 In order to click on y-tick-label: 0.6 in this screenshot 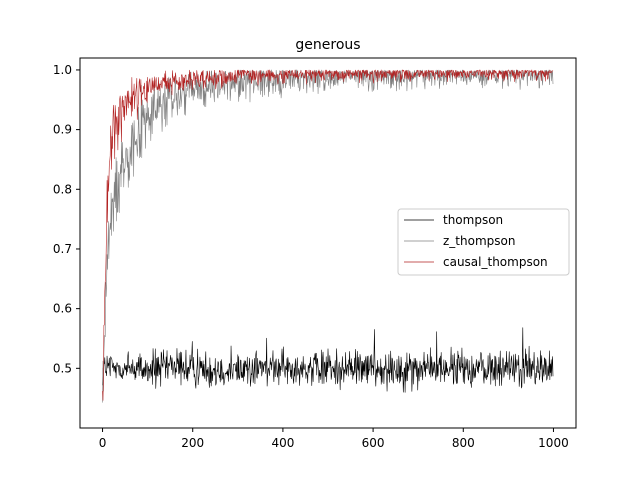, I will do `click(62, 309)`.